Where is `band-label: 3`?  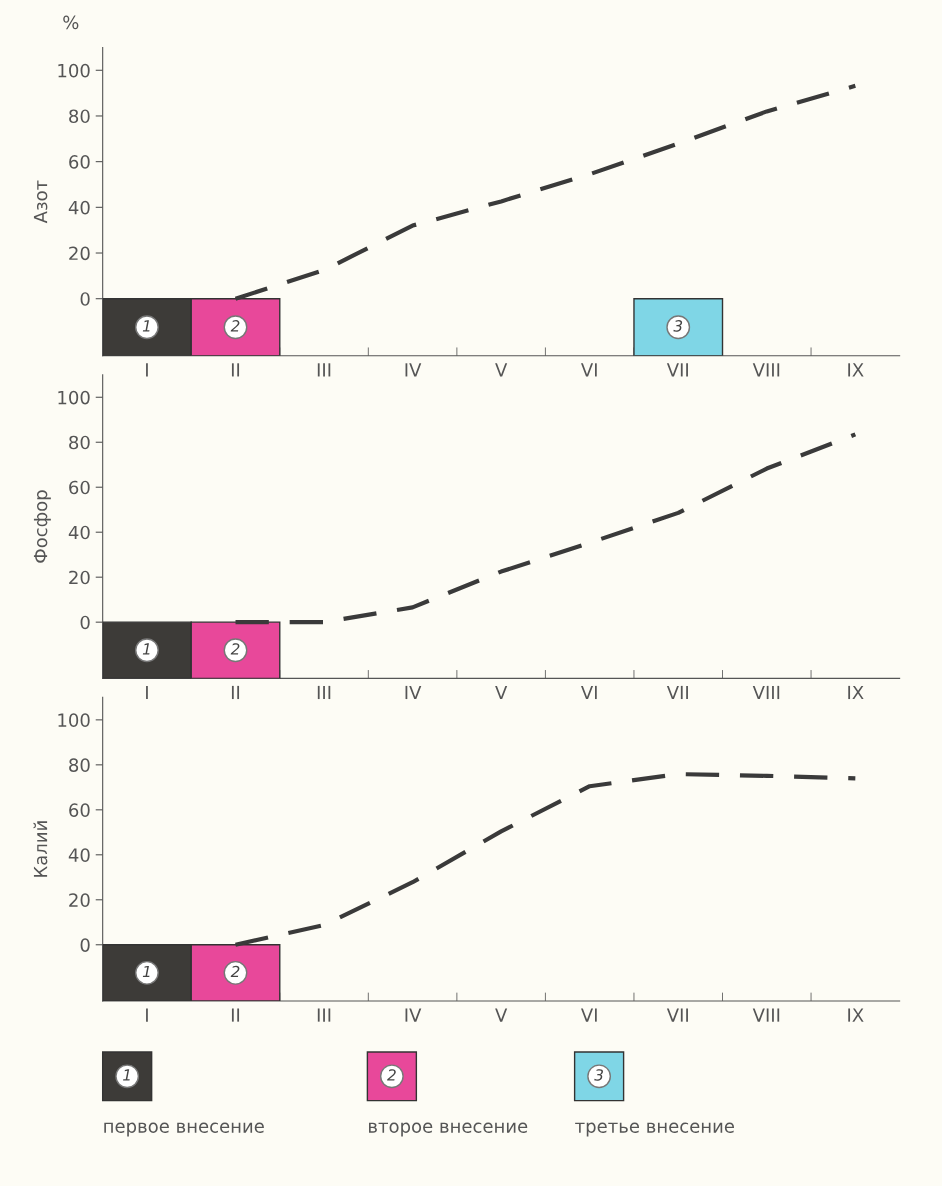
band-label: 3 is located at coordinates (678, 326).